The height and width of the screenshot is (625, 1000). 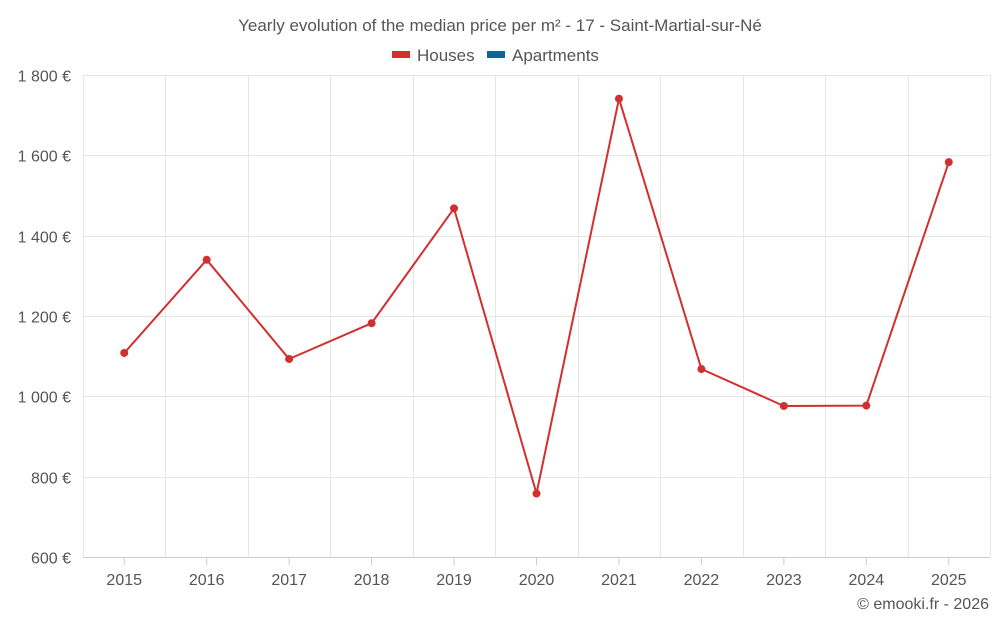 What do you see at coordinates (124, 352) in the screenshot?
I see `houses-point-2015` at bounding box center [124, 352].